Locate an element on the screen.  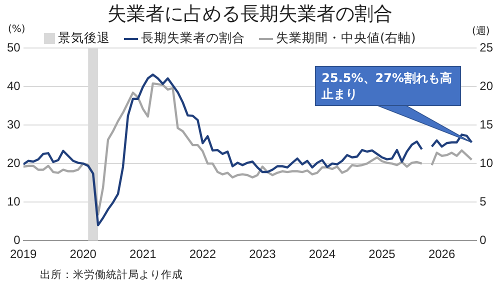
chart-title: 失業者に占める長期失業者の割合 is located at coordinates (250, 14).